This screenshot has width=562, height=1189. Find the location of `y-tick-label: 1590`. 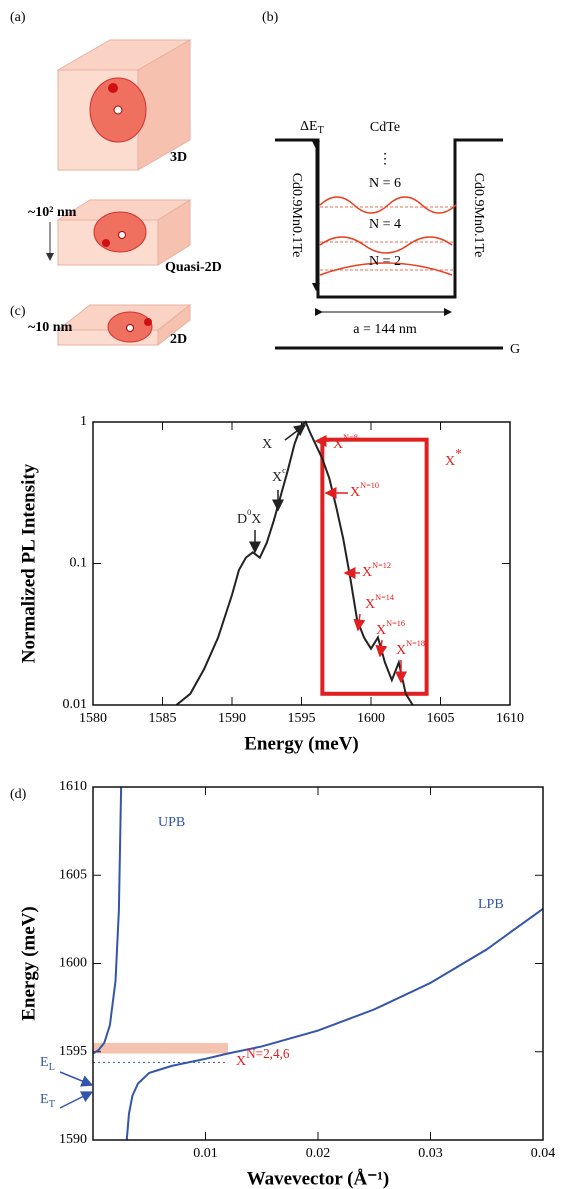

y-tick-label: 1590 is located at coordinates (73, 1139).